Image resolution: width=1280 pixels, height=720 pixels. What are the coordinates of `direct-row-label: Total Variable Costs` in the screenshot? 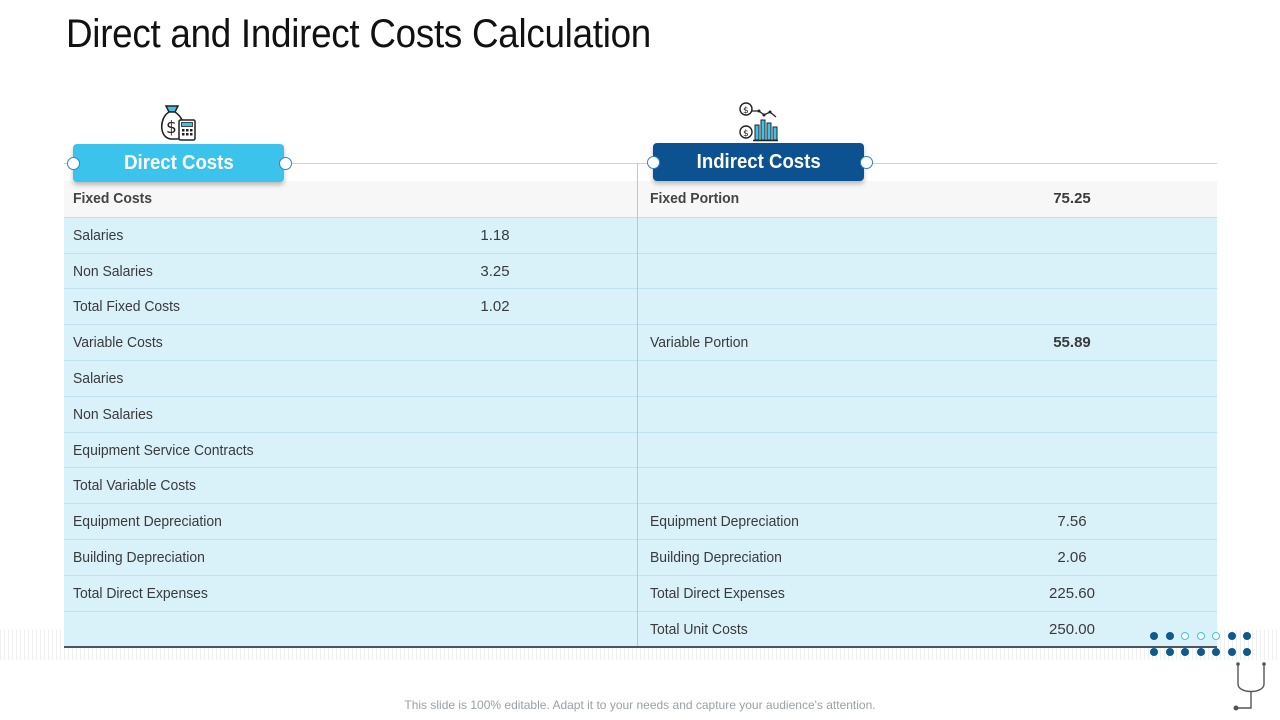 It's located at (135, 486).